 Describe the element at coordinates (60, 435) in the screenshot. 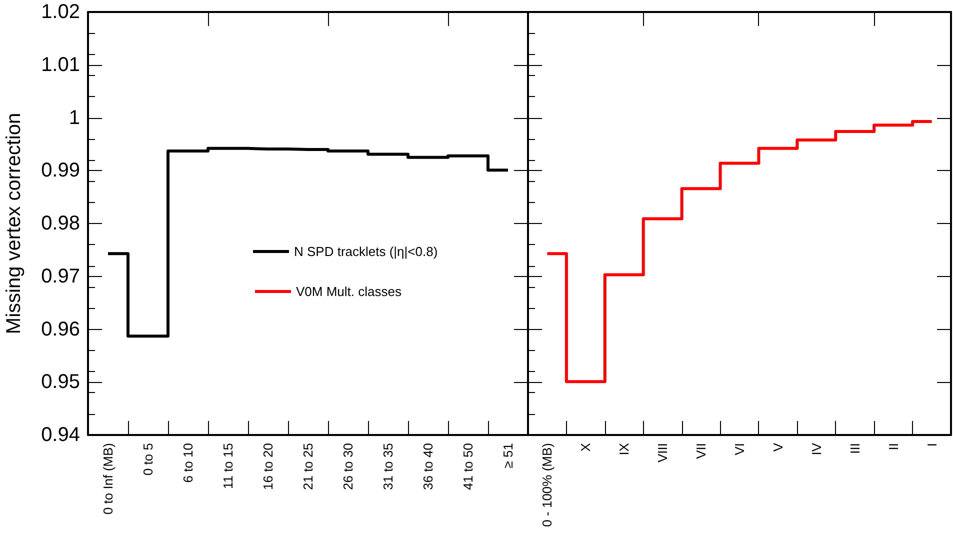

I see `y-tick-label: 0.94` at that location.